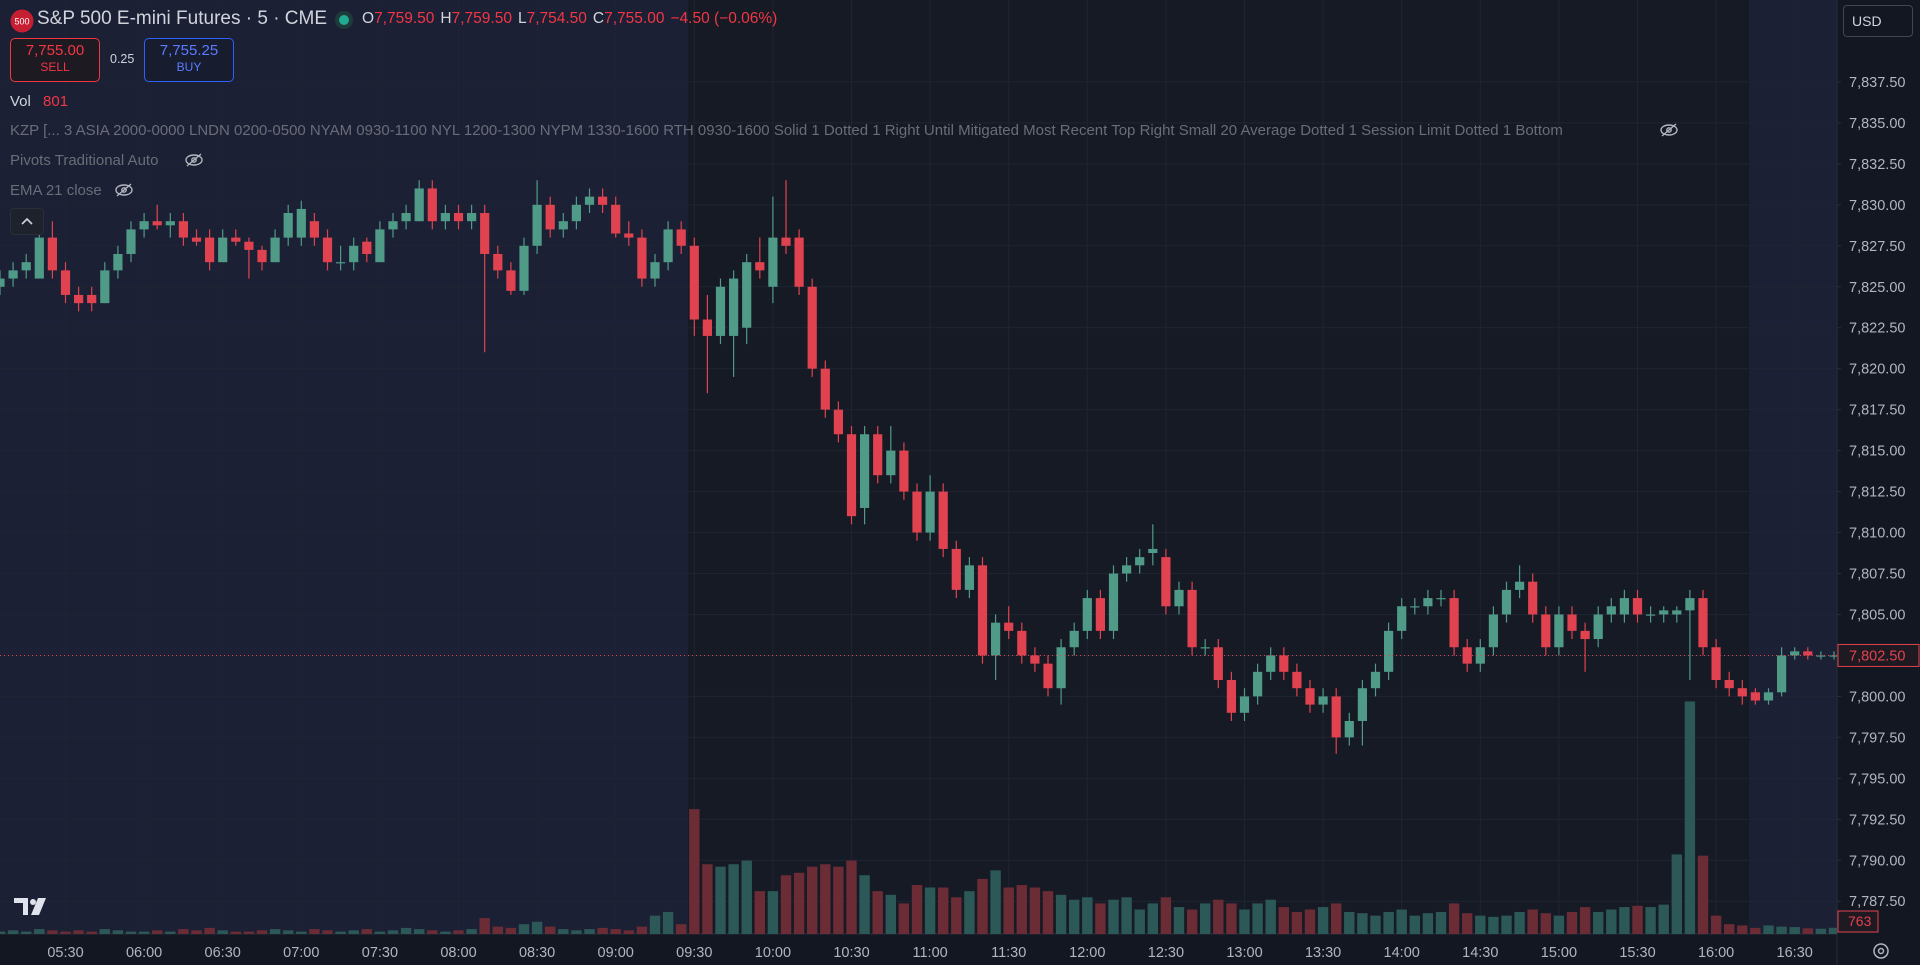  What do you see at coordinates (56, 190) in the screenshot?
I see `ema-indicator: EMA 21 close` at bounding box center [56, 190].